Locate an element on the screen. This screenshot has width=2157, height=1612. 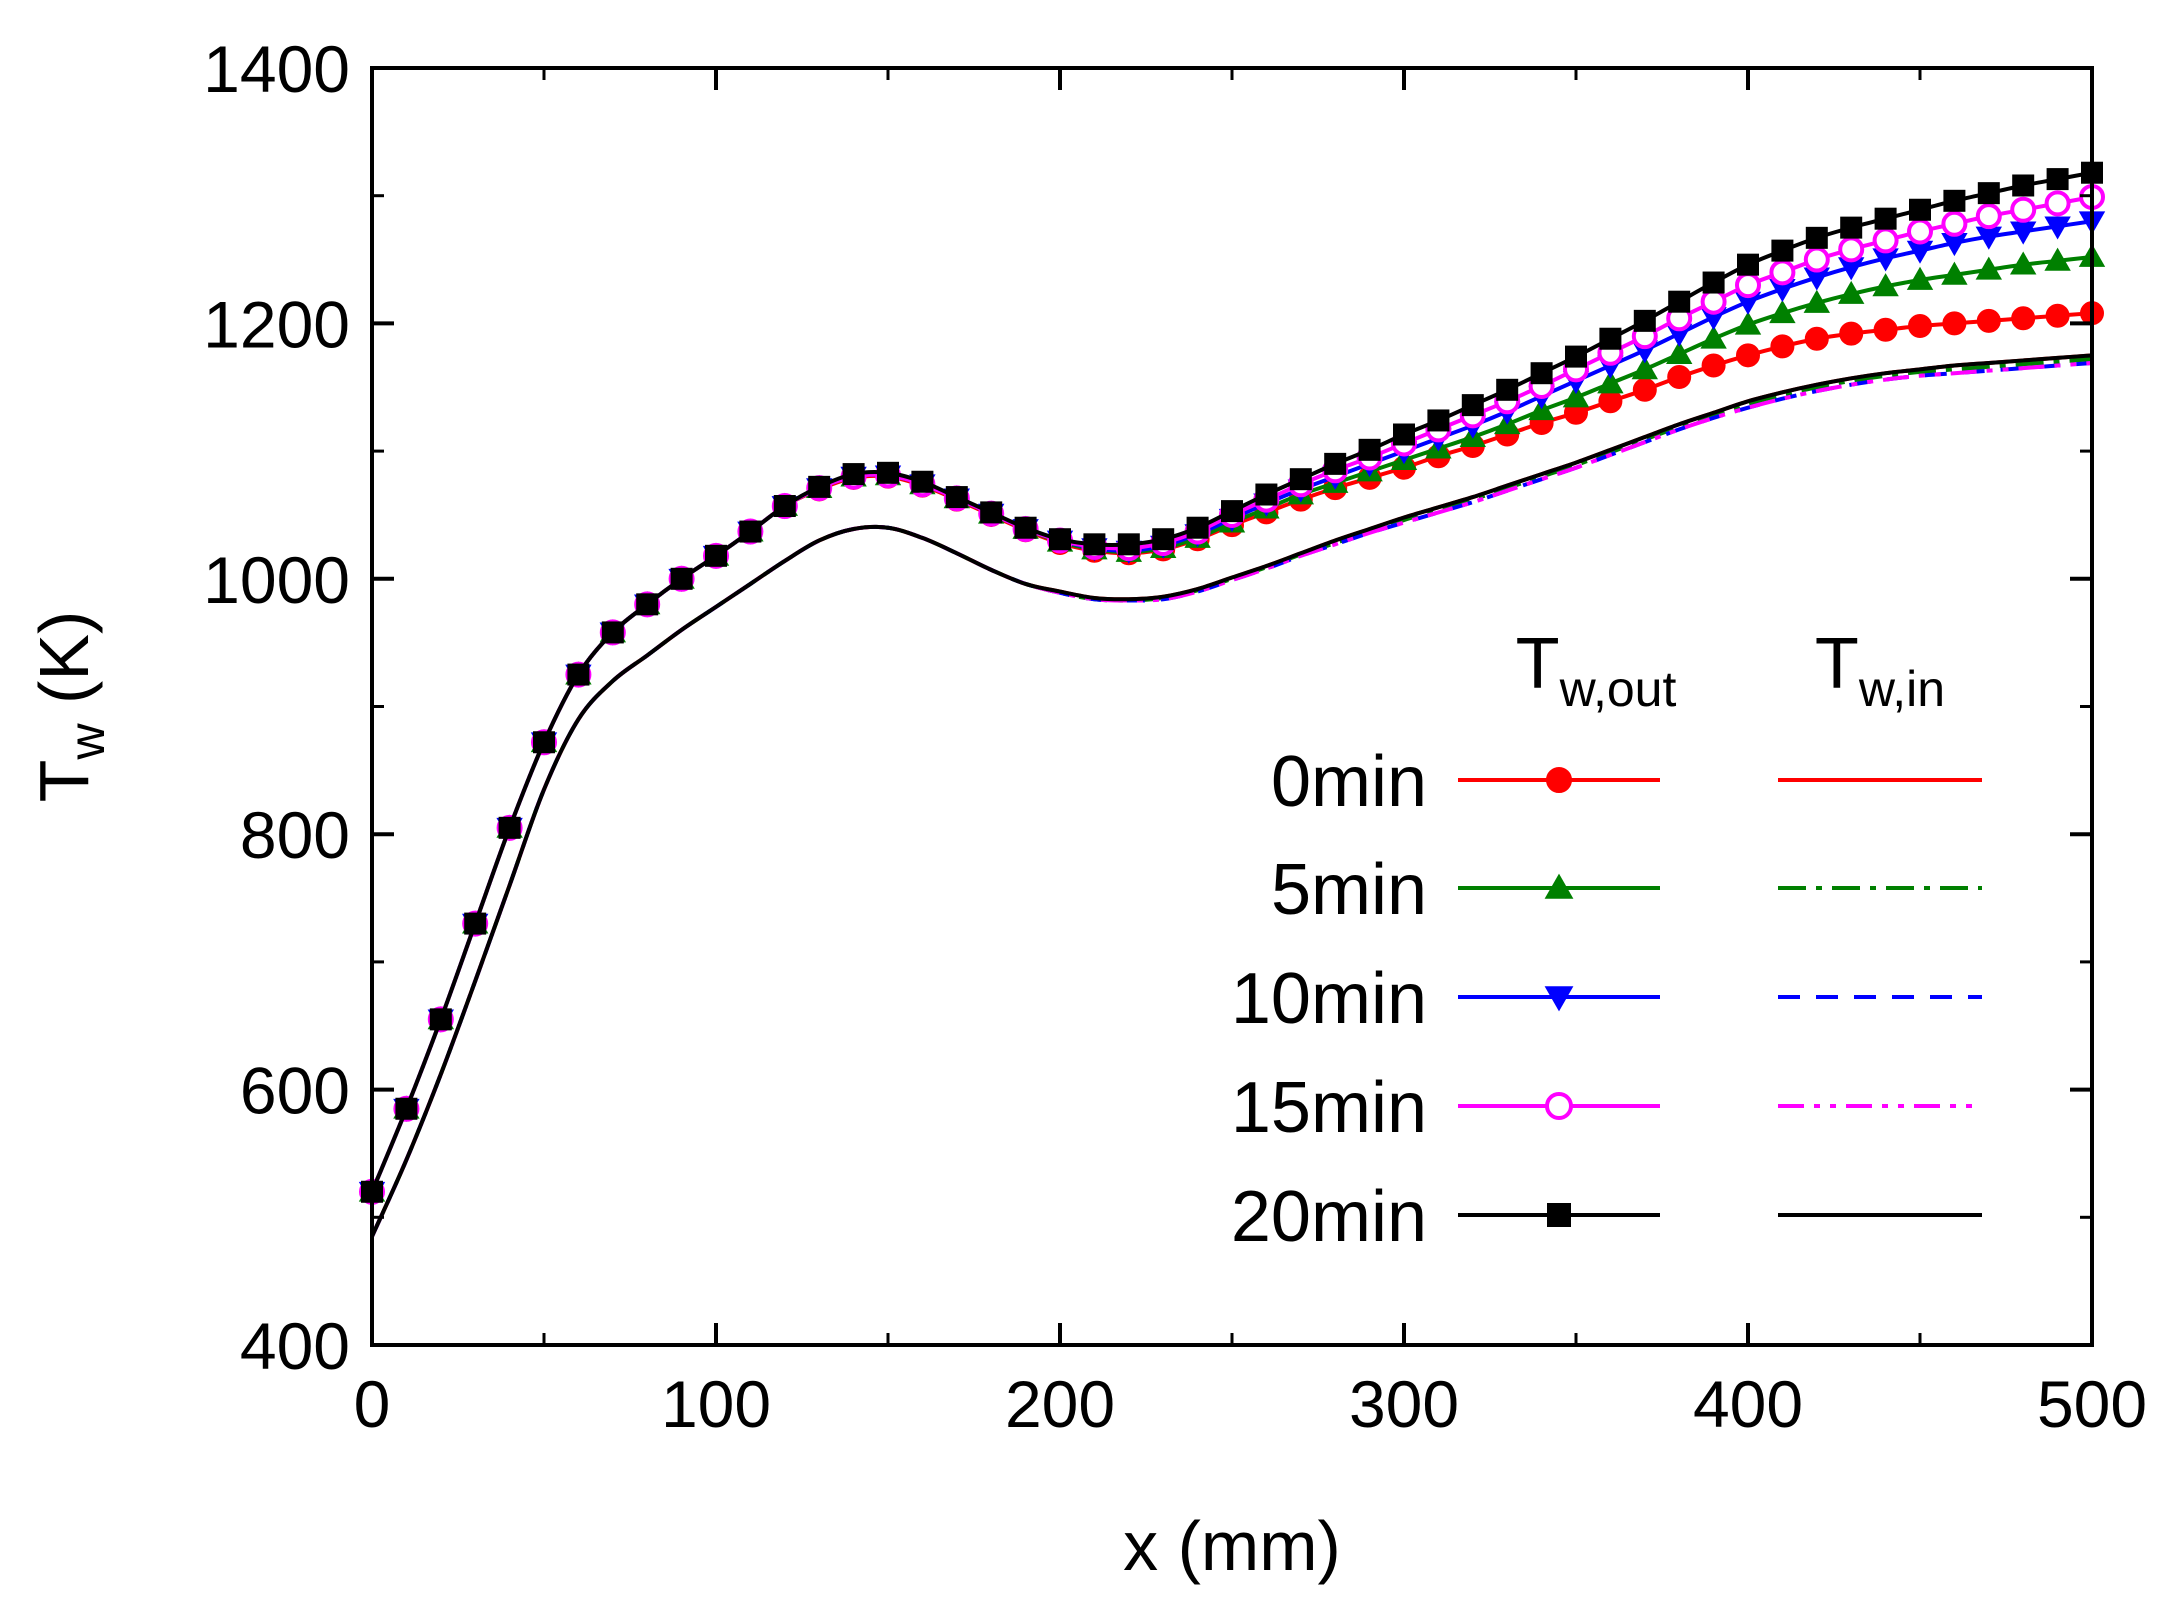
x-tick-label: 500 is located at coordinates (2092, 1404).